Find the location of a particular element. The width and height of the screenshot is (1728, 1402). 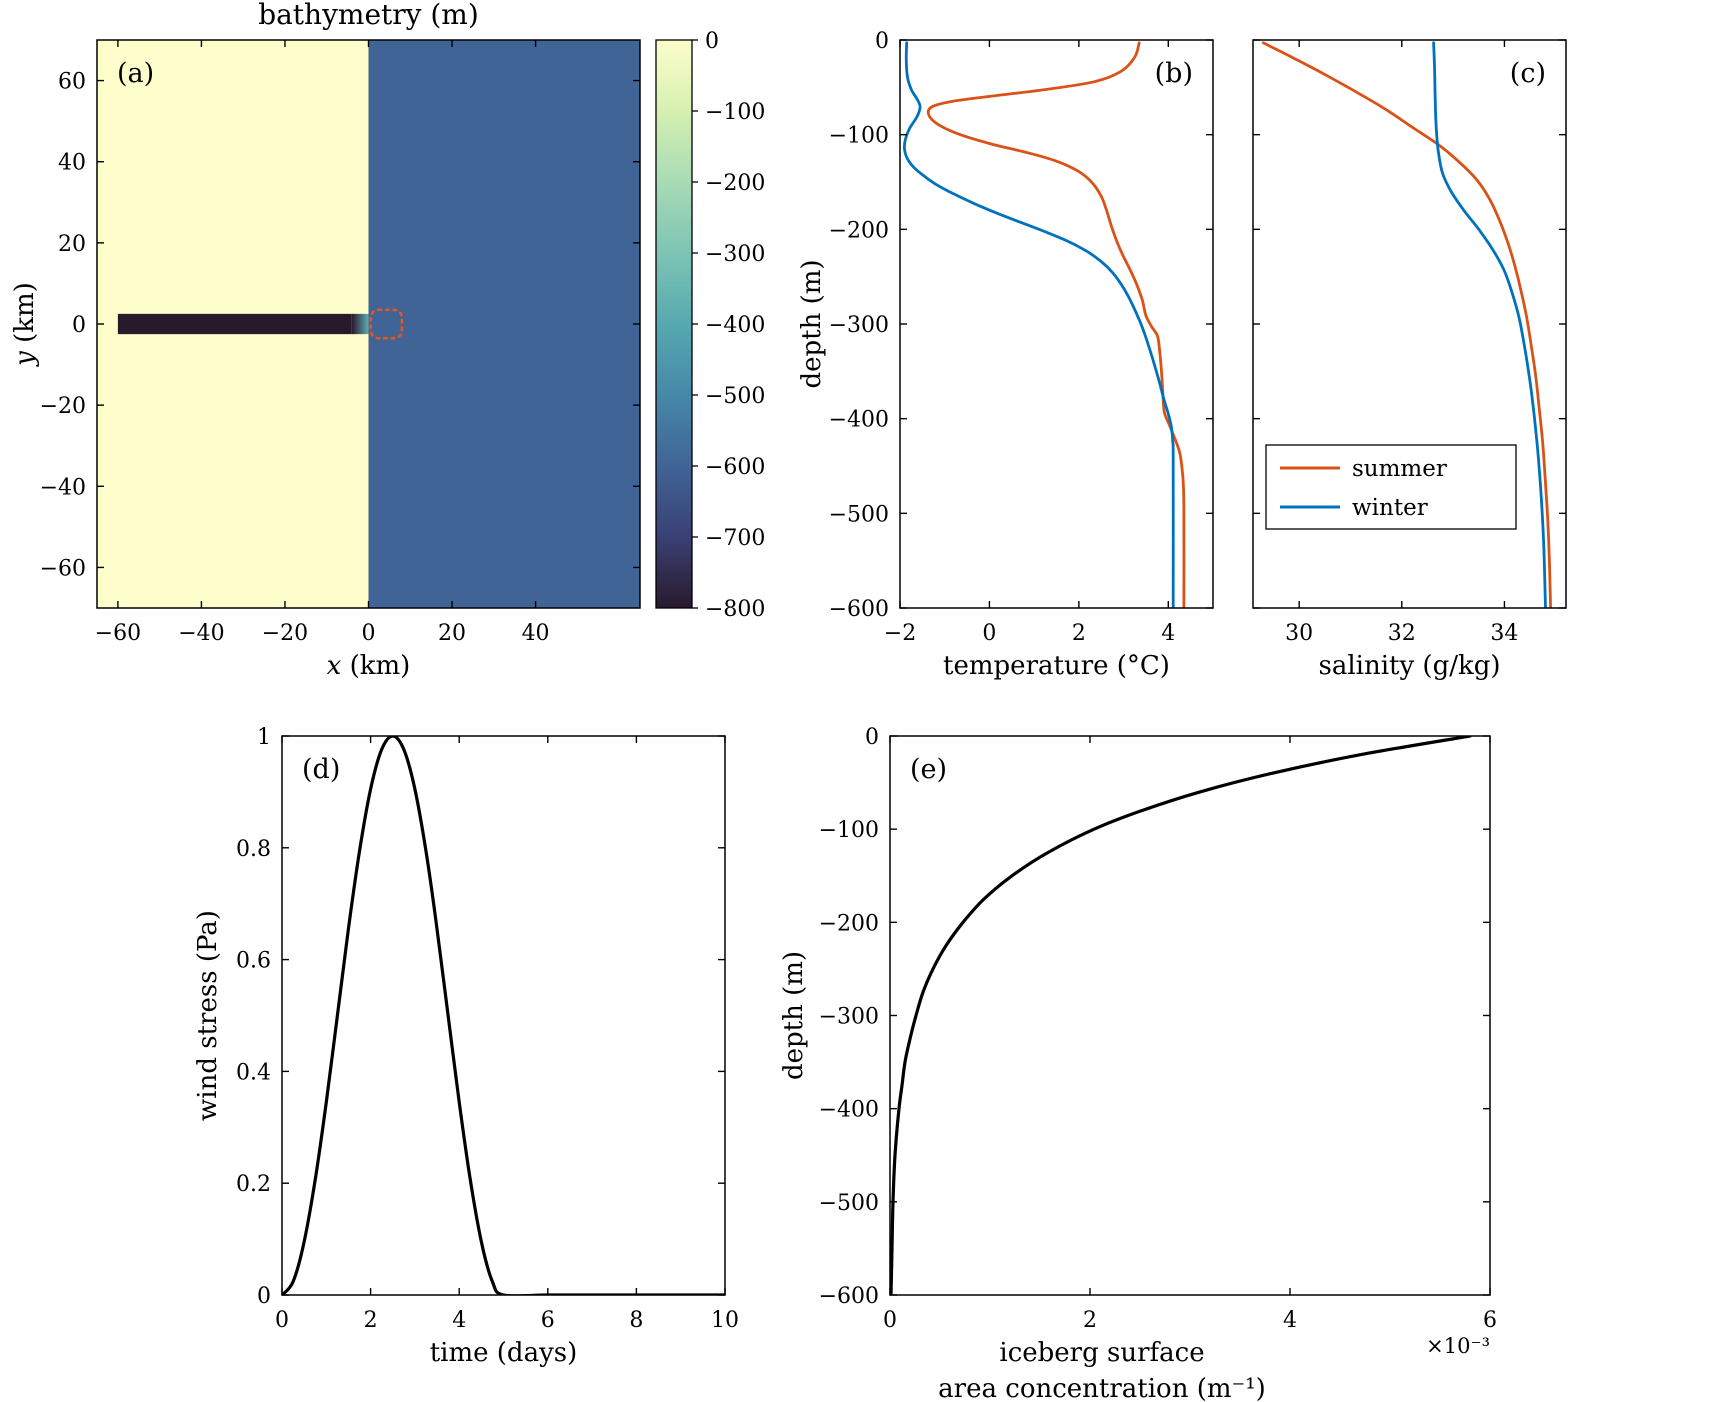

colorbar-tick-label: −100 is located at coordinates (735, 112).